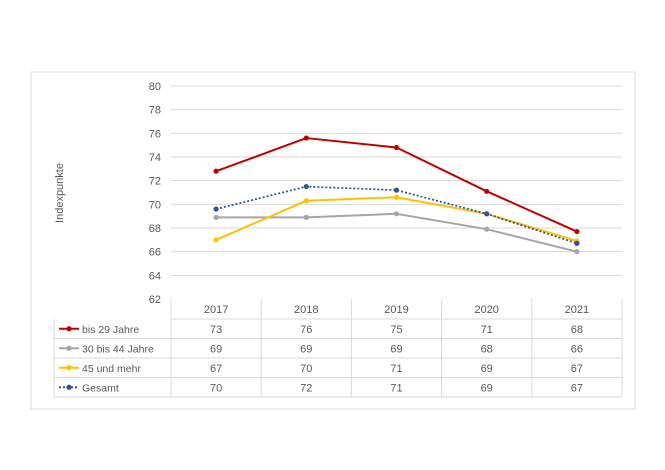 The height and width of the screenshot is (470, 665). What do you see at coordinates (306, 330) in the screenshot?
I see `data-table-value: 76` at bounding box center [306, 330].